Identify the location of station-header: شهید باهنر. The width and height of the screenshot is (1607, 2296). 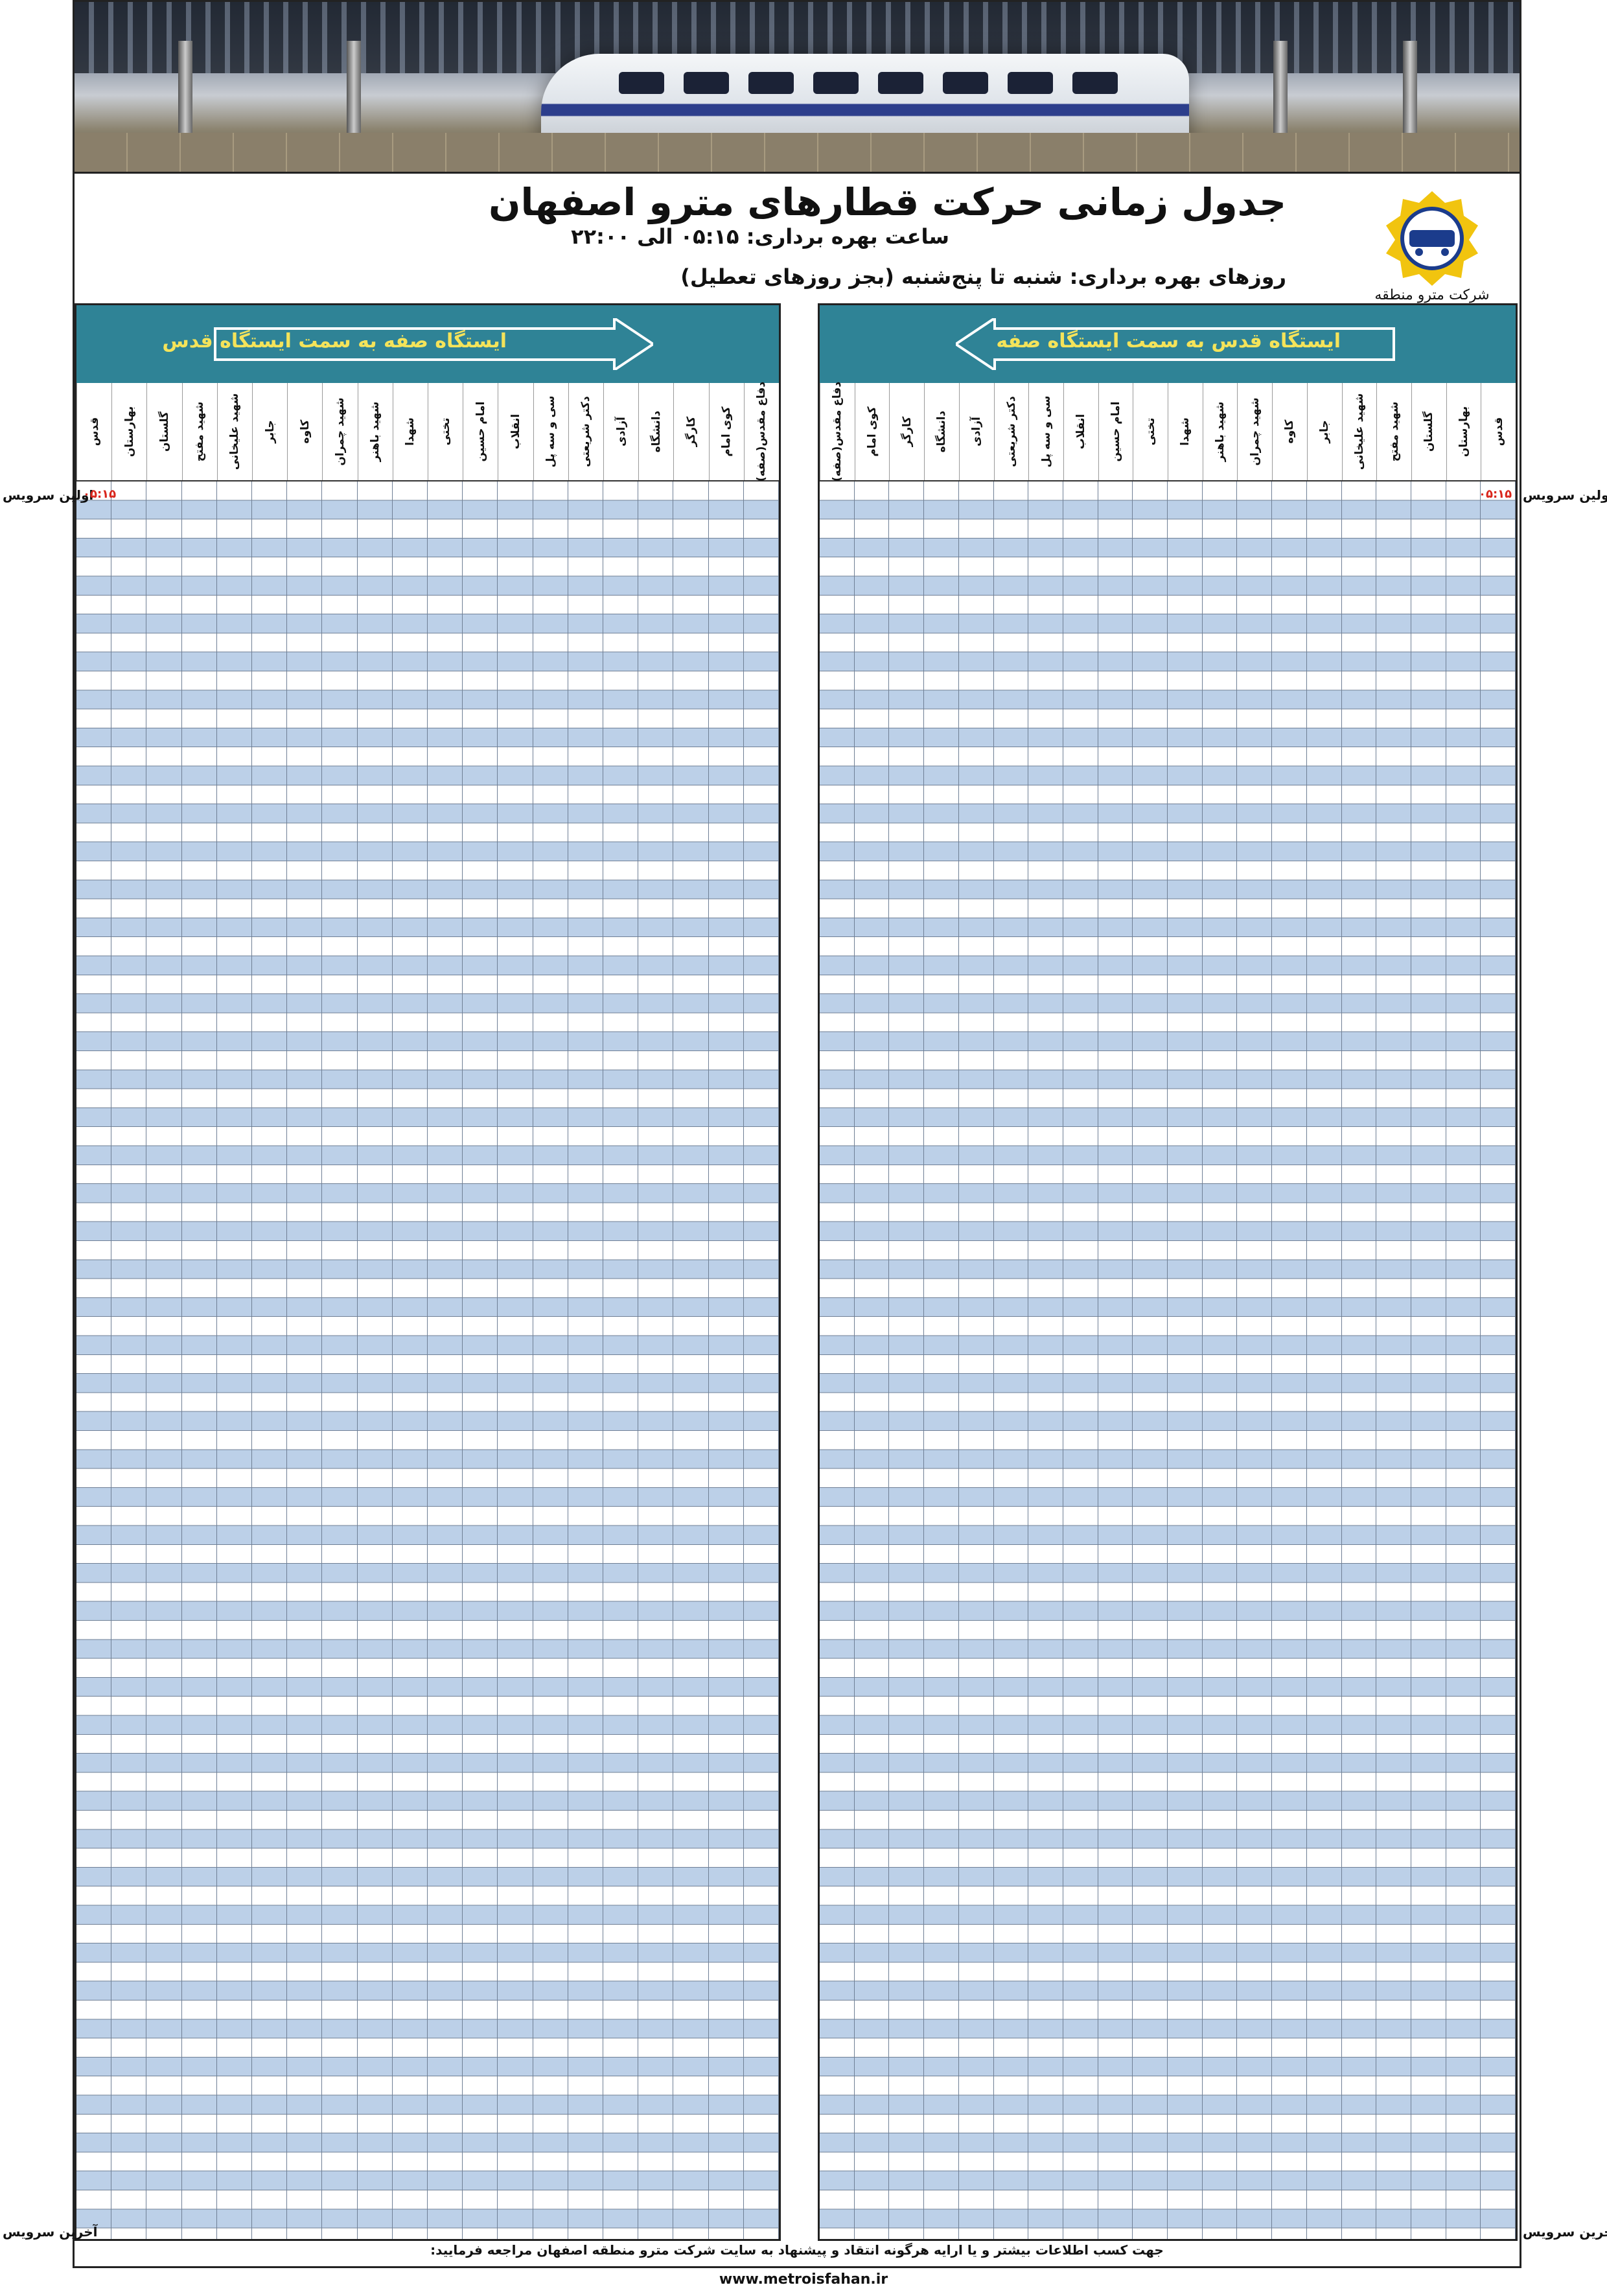
(375, 431).